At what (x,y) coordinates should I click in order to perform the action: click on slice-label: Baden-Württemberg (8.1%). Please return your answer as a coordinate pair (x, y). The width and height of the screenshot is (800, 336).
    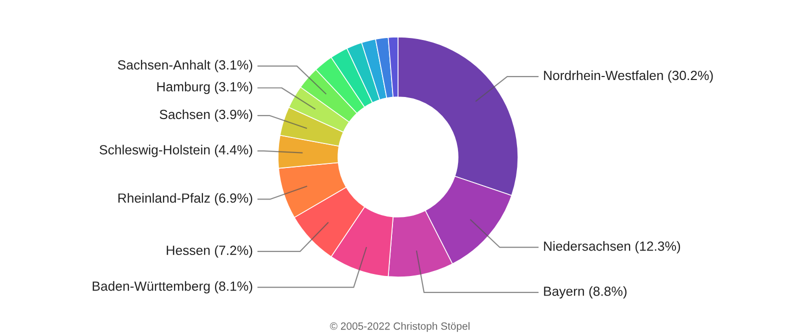
    Looking at the image, I should click on (172, 287).